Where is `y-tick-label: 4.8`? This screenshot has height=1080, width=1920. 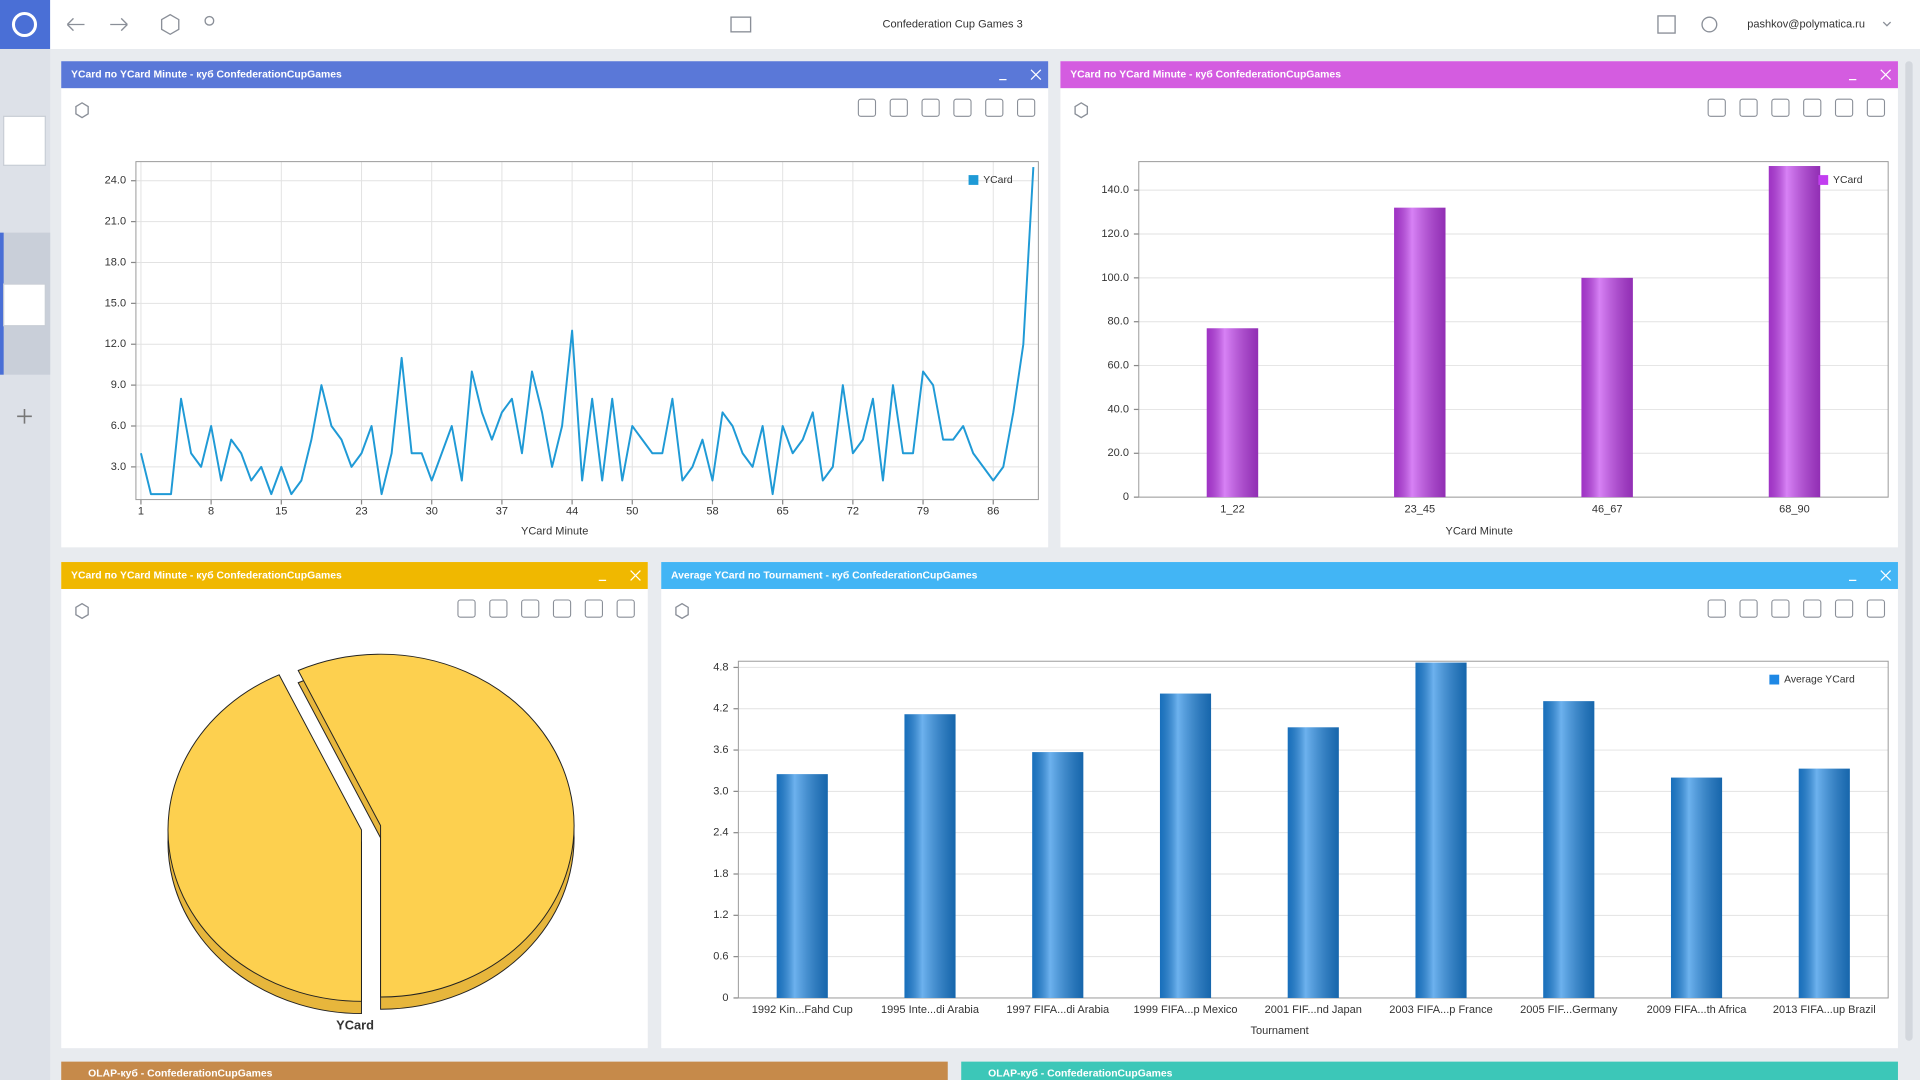
y-tick-label: 4.8 is located at coordinates (720, 667).